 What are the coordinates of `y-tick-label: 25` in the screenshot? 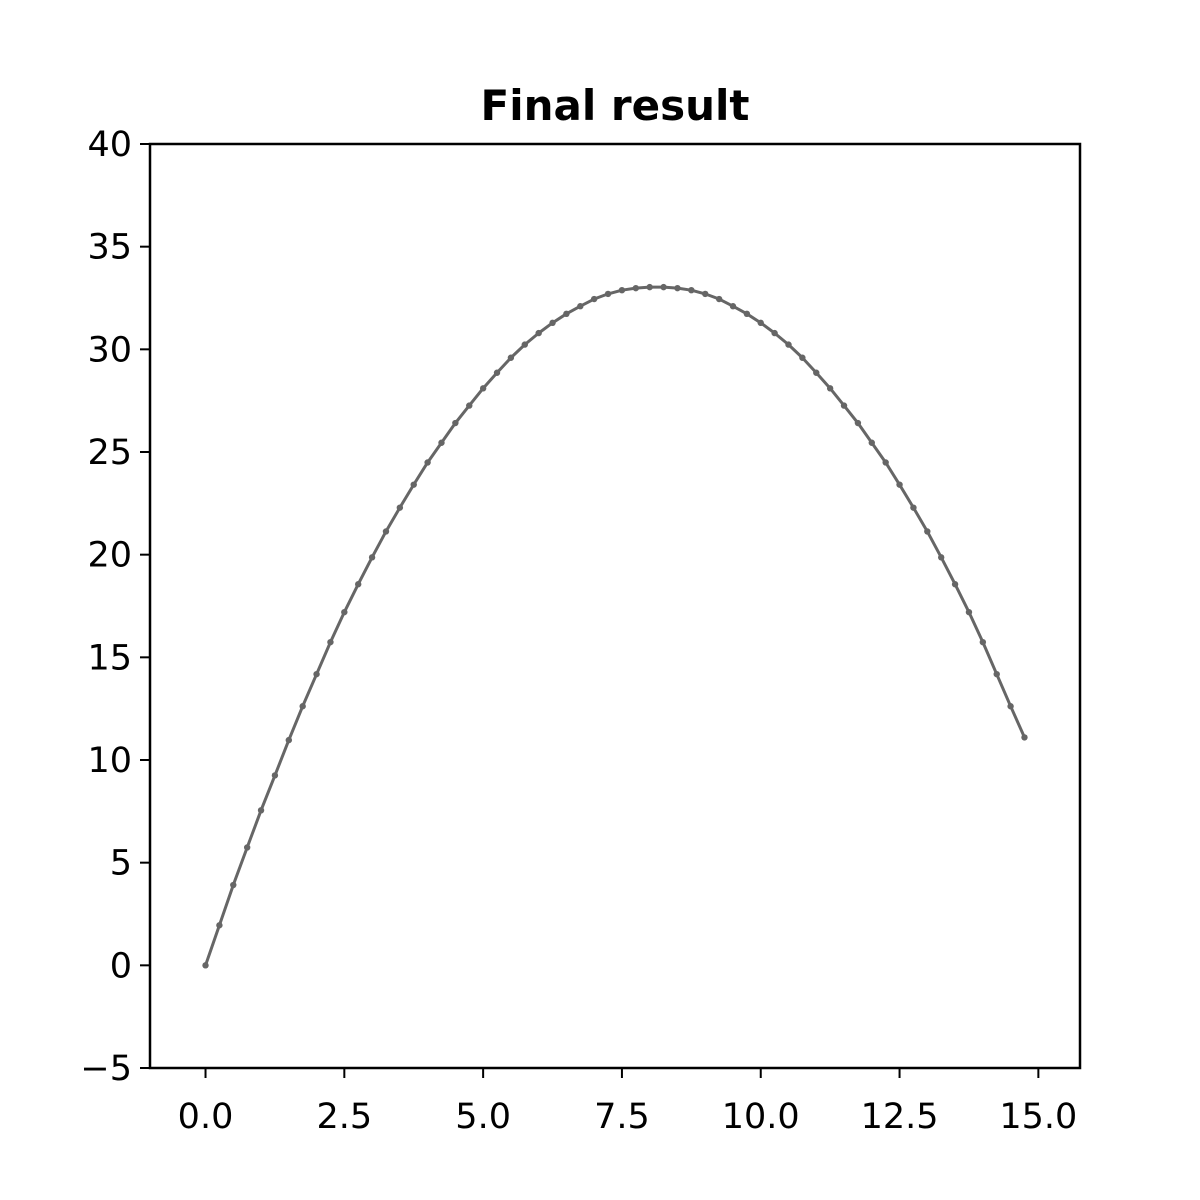 It's located at (109, 453).